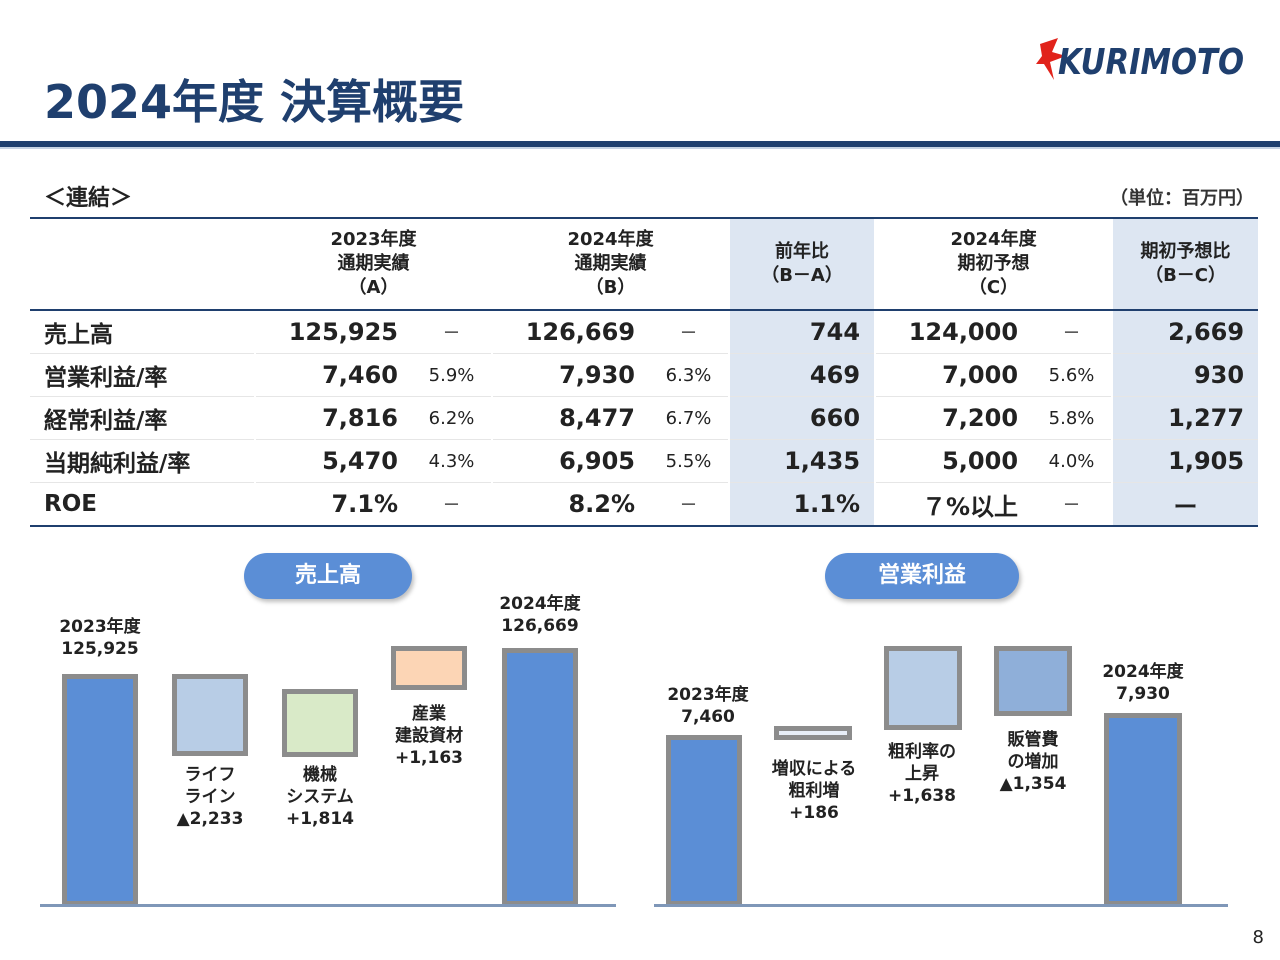  I want to click on sales-end-label: 2024年度 126,669, so click(540, 615).